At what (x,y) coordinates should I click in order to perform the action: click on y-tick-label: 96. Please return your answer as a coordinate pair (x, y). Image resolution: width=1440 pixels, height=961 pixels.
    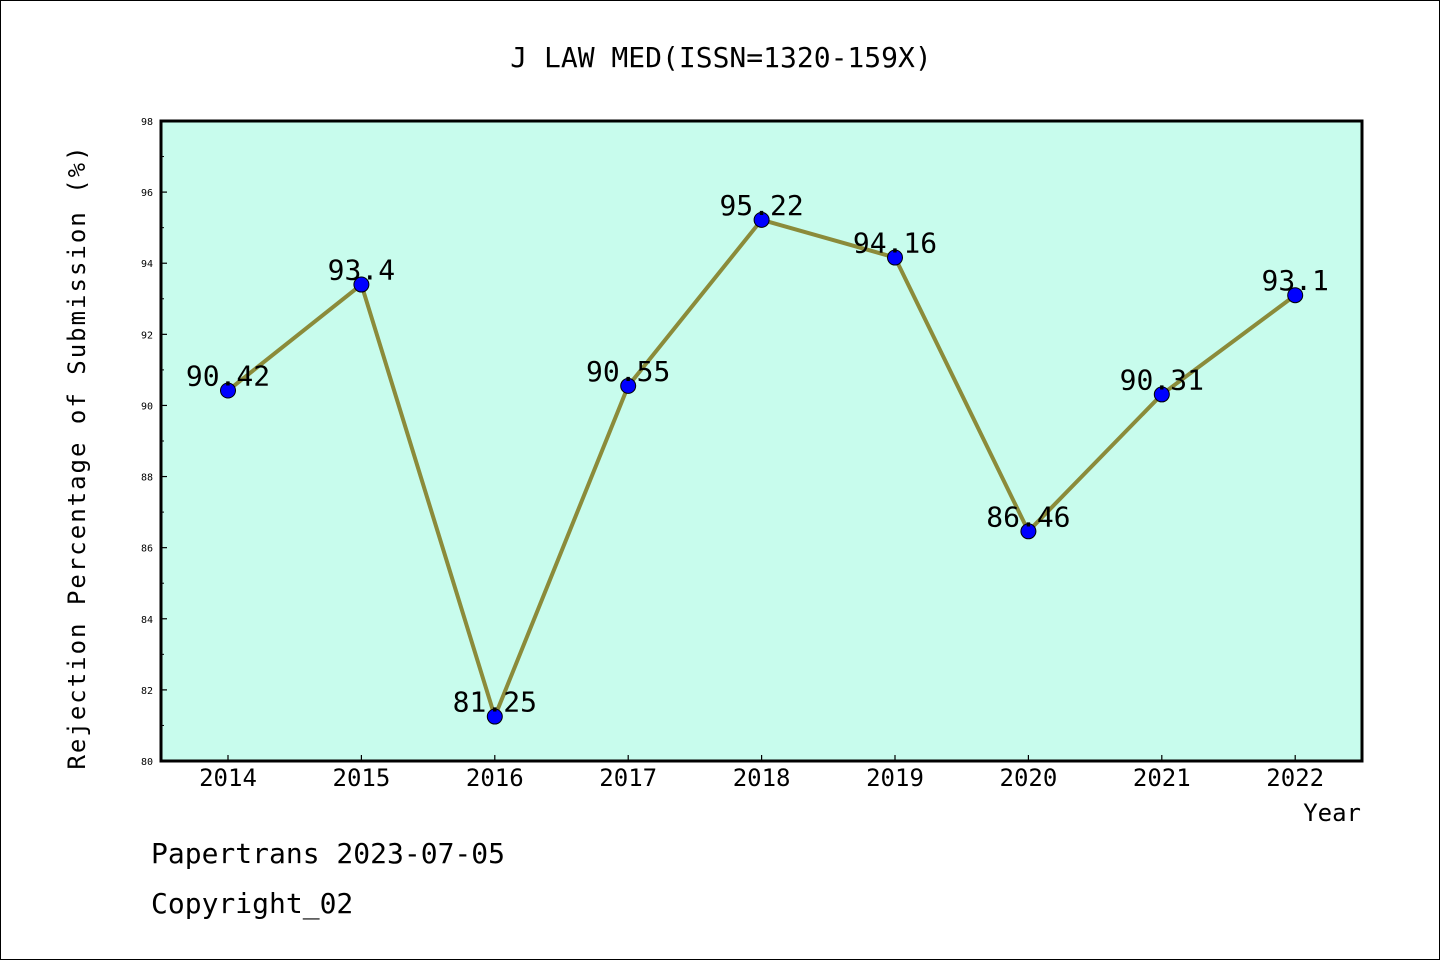
    Looking at the image, I should click on (147, 193).